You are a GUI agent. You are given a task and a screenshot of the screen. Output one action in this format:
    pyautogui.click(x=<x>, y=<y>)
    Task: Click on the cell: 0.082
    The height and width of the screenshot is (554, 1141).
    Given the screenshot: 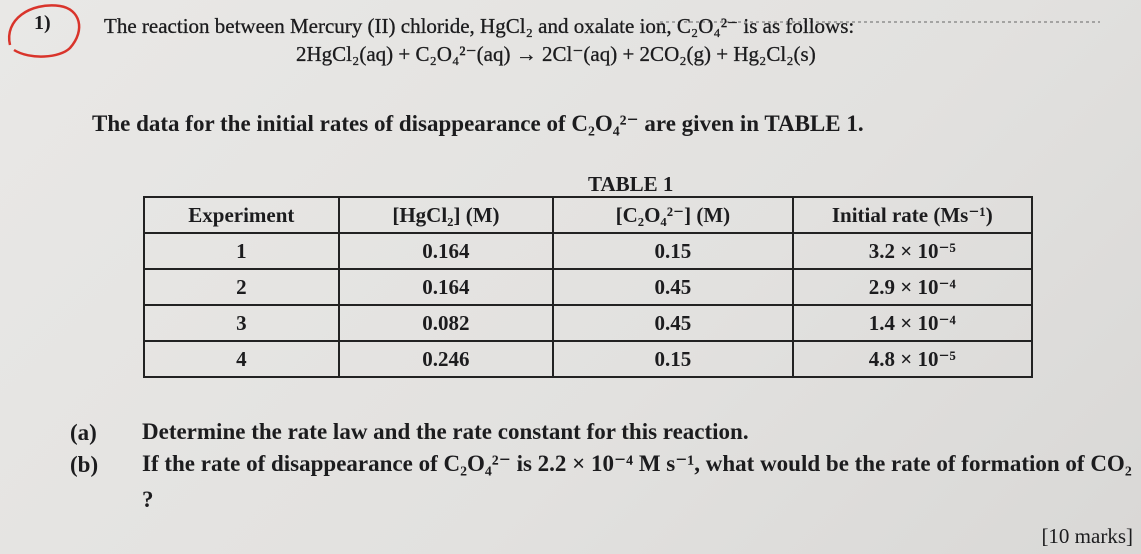 What is the action you would take?
    pyautogui.click(x=446, y=323)
    